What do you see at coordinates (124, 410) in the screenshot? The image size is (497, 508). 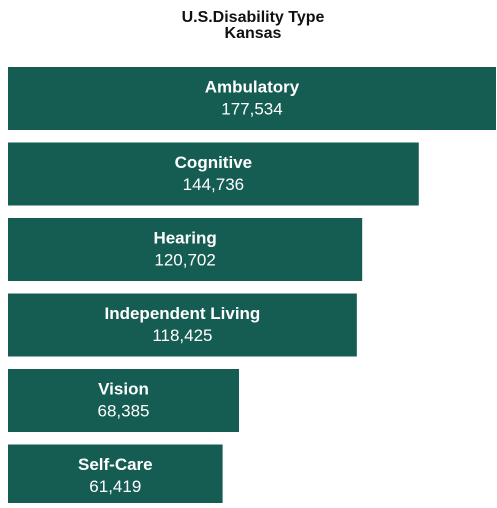 I see `bar-value-label: 68,385` at bounding box center [124, 410].